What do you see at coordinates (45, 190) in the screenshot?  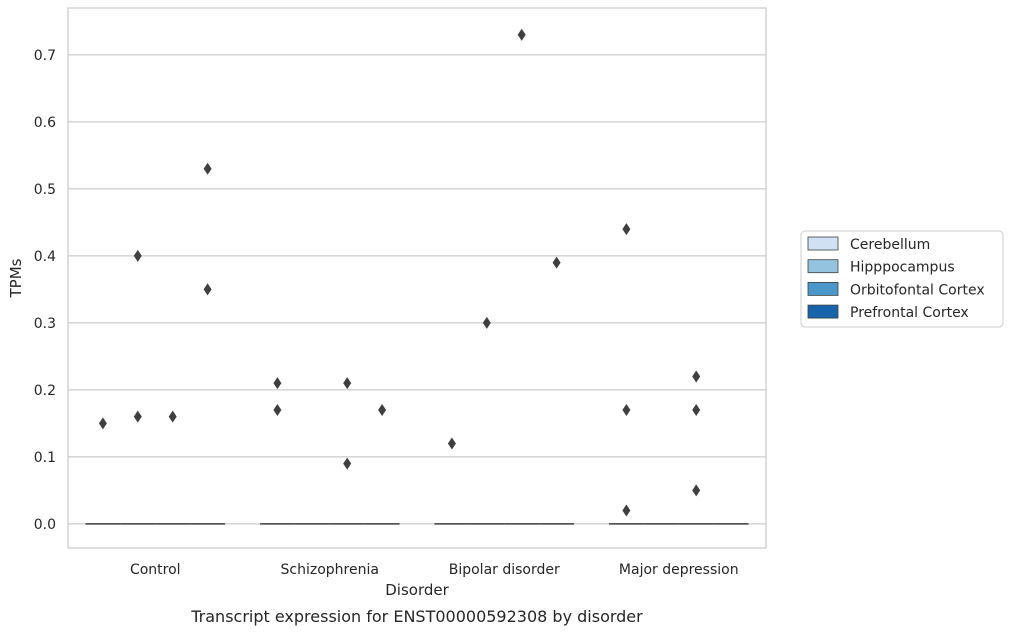 I see `y-tick-label: 0.5` at bounding box center [45, 190].